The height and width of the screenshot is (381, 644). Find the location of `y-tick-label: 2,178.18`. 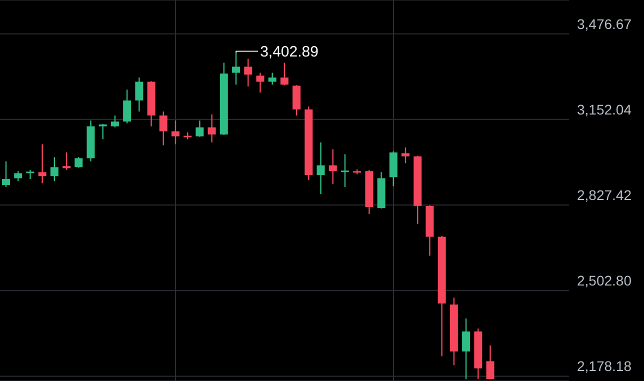

y-tick-label: 2,178.18 is located at coordinates (604, 366).